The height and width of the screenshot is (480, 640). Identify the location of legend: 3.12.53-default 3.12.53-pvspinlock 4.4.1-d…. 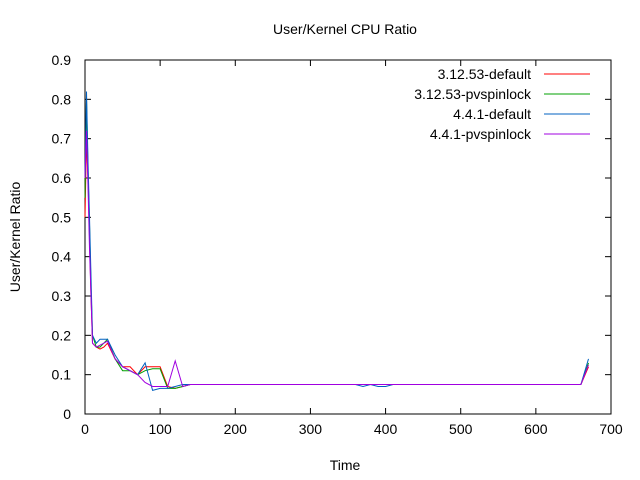
(502, 104).